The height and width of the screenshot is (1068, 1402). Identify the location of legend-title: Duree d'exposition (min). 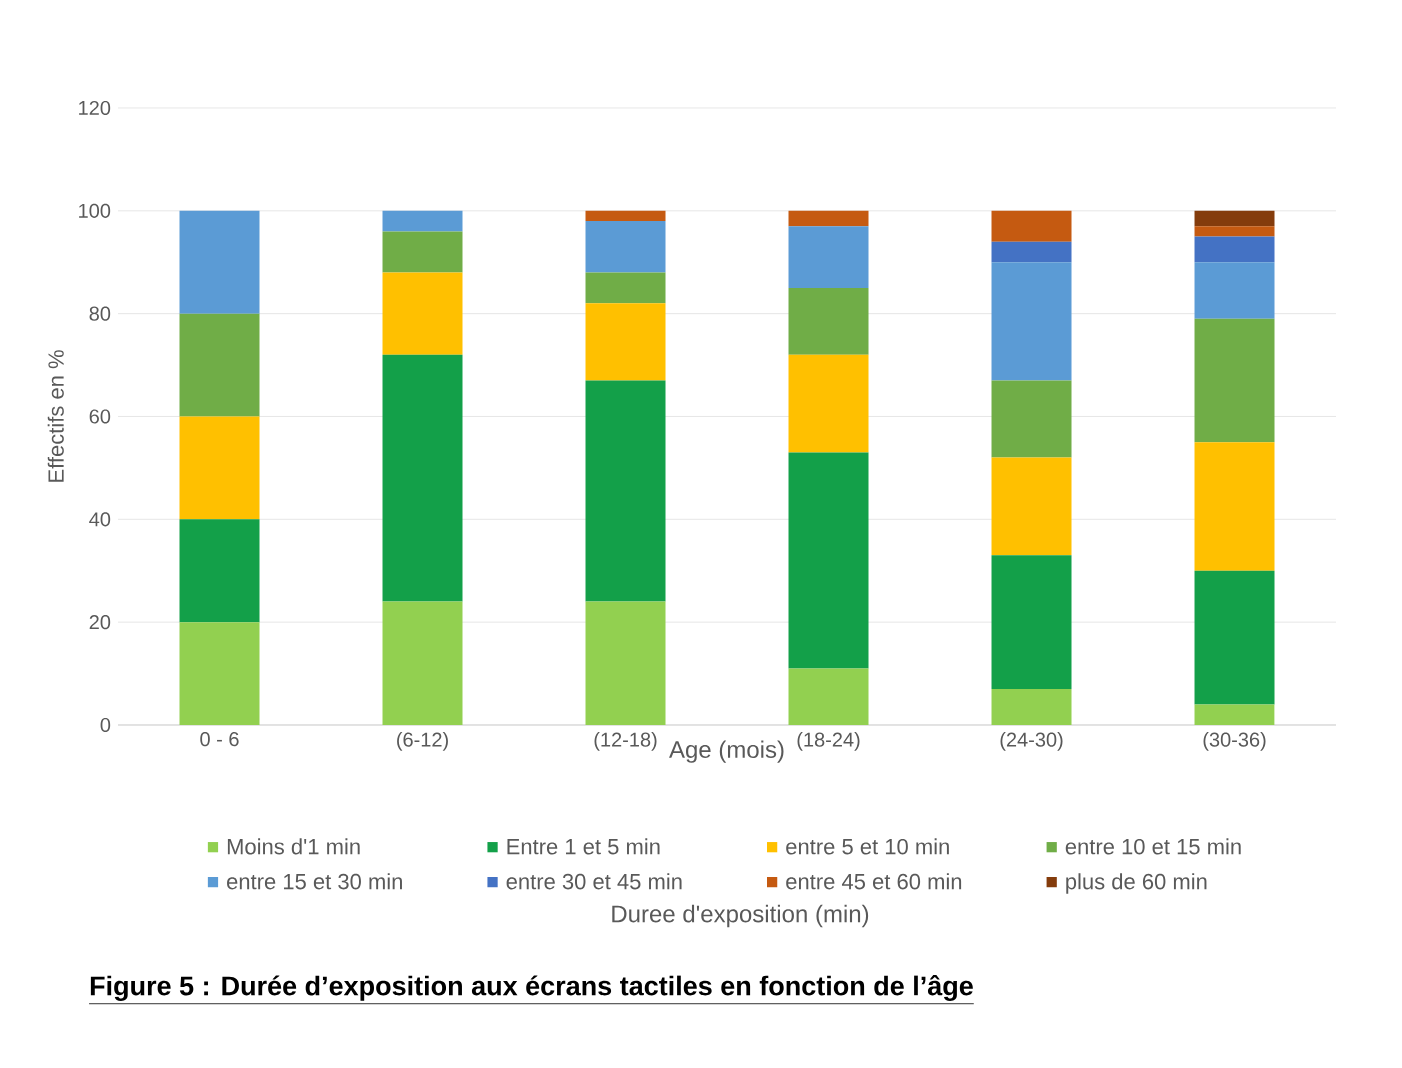
(740, 916).